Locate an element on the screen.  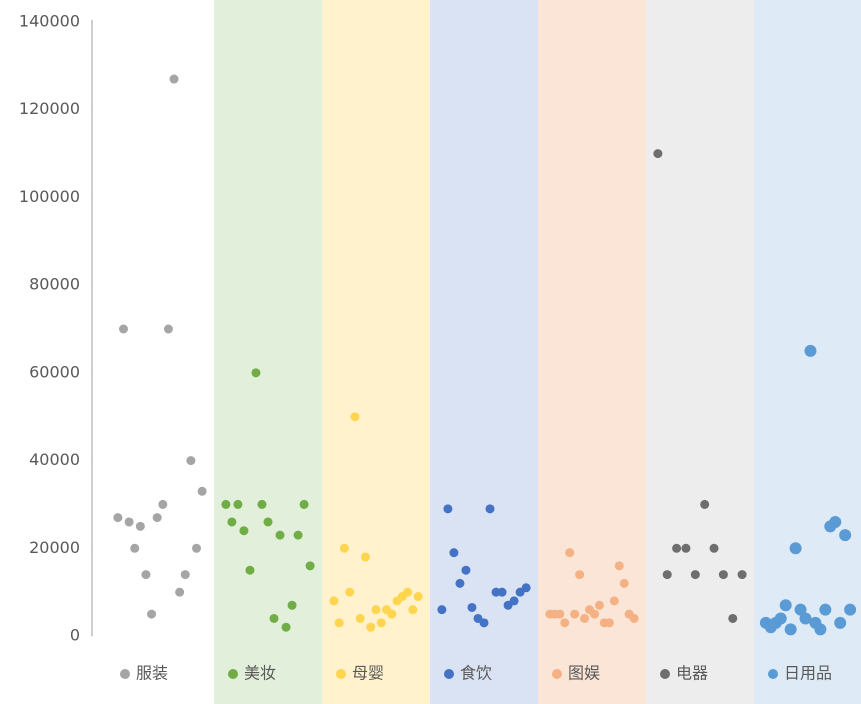
y-tick-label: 60000 is located at coordinates (54, 371).